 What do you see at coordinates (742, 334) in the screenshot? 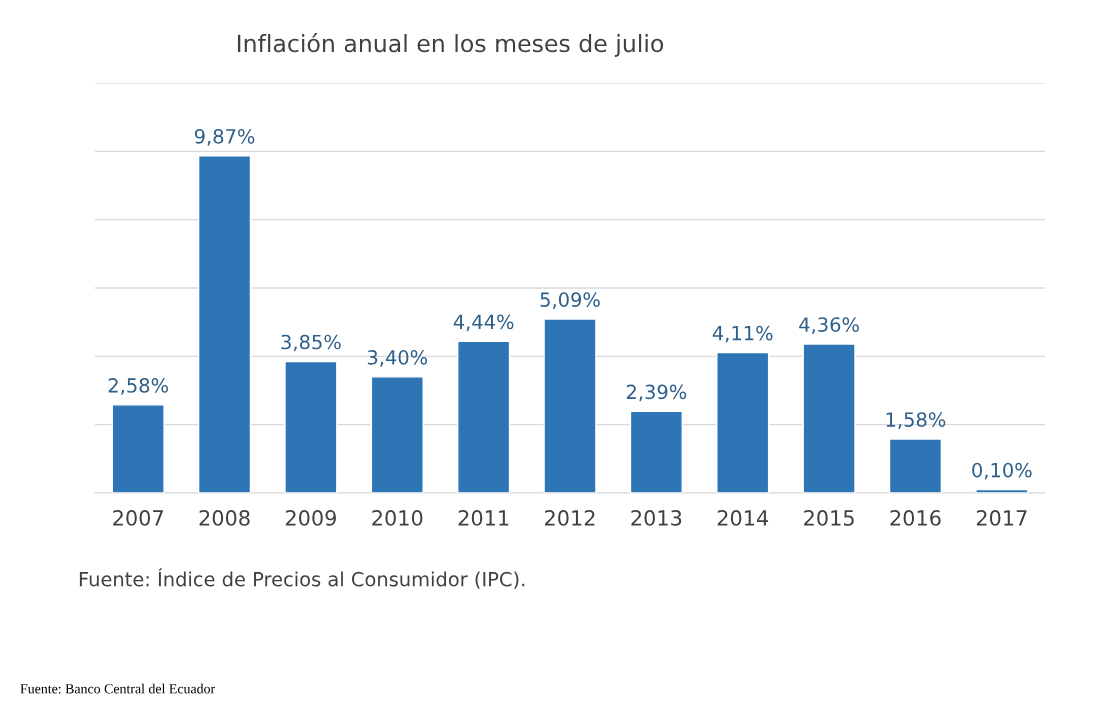
I see `data-label: 4,11%` at bounding box center [742, 334].